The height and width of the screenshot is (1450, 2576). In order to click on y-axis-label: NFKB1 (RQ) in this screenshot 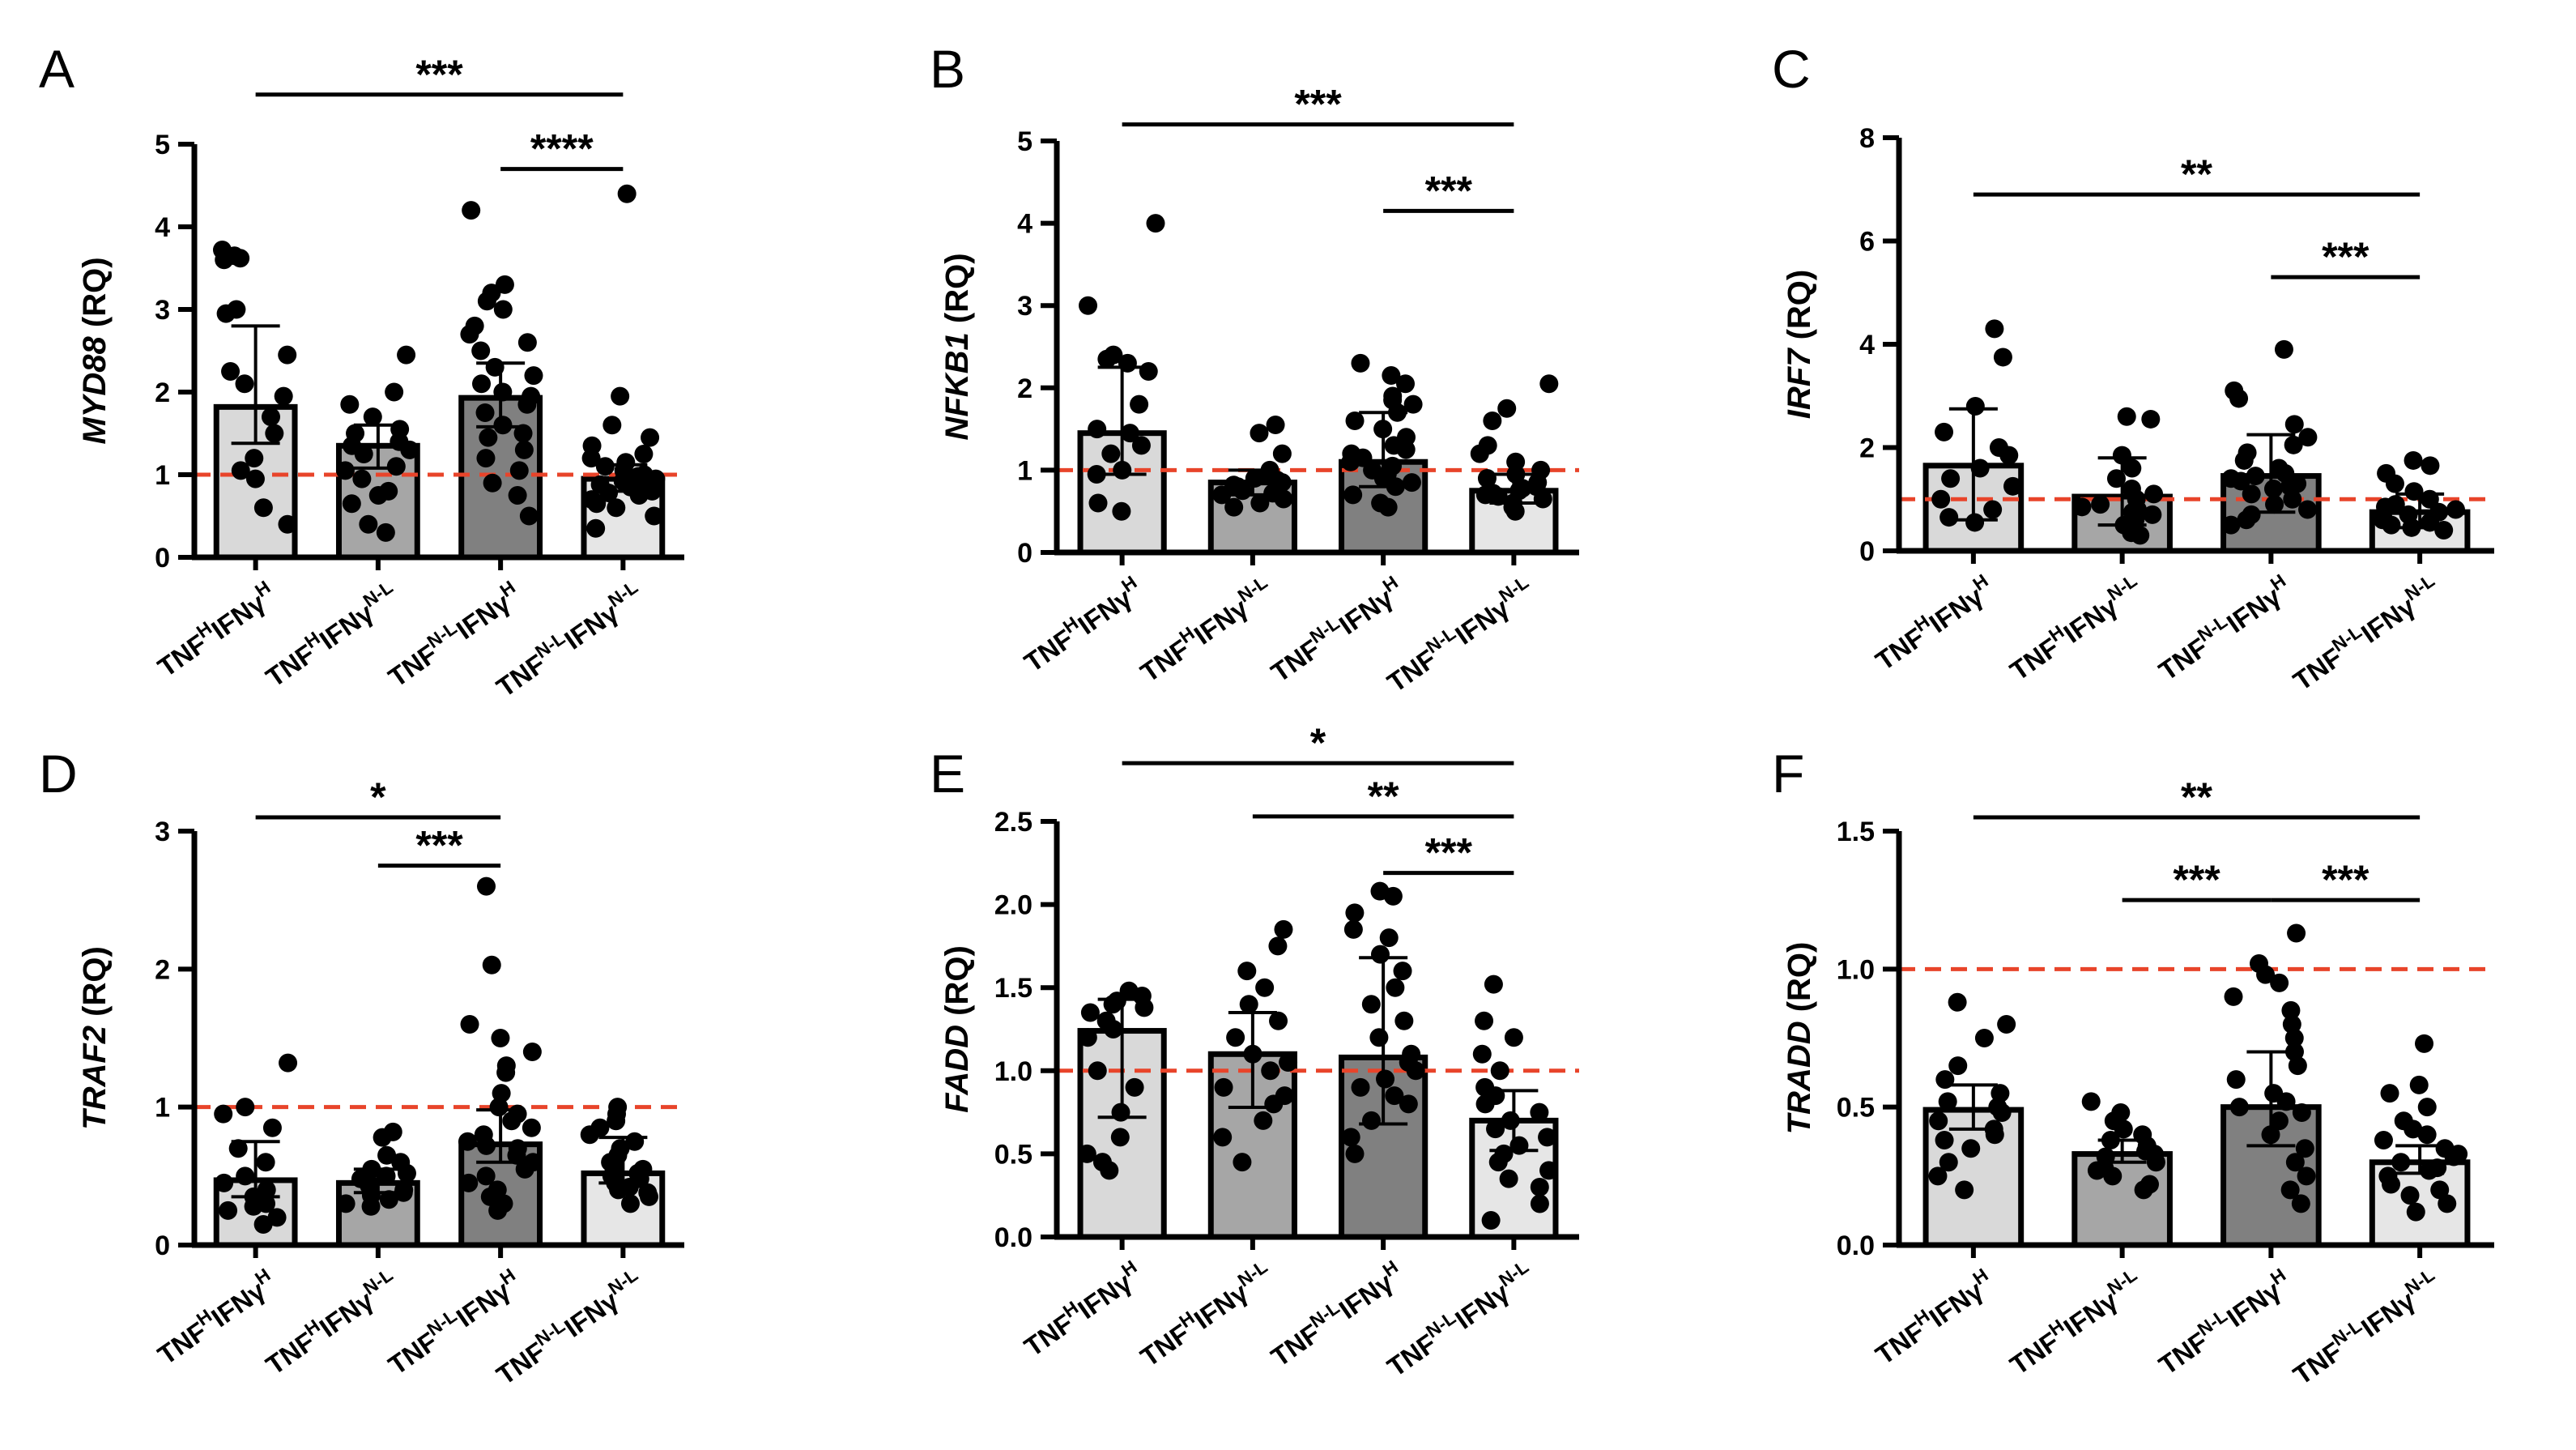, I will do `click(957, 346)`.